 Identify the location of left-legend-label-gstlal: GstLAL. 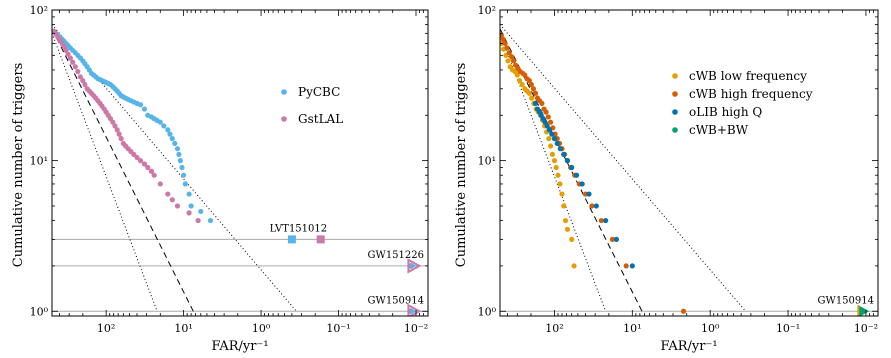
(320, 119).